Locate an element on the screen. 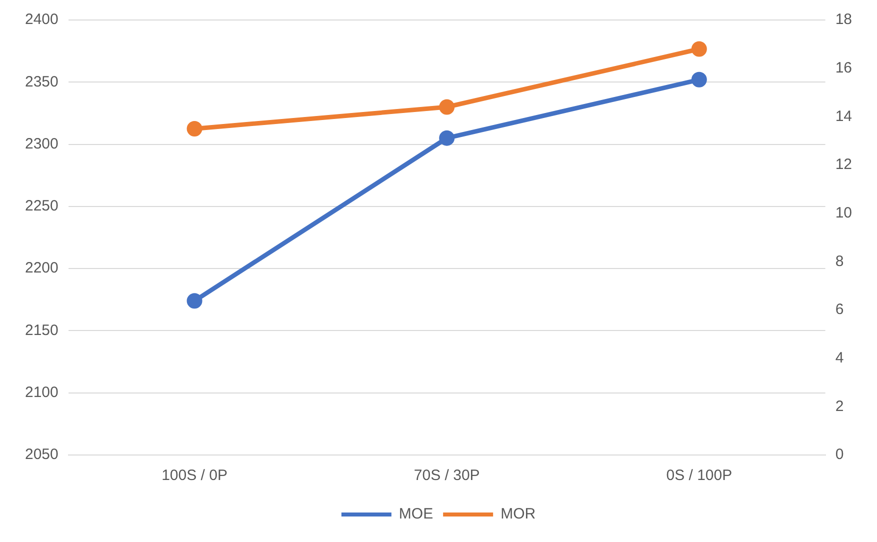 The image size is (877, 542). legend-label: MOE is located at coordinates (416, 514).